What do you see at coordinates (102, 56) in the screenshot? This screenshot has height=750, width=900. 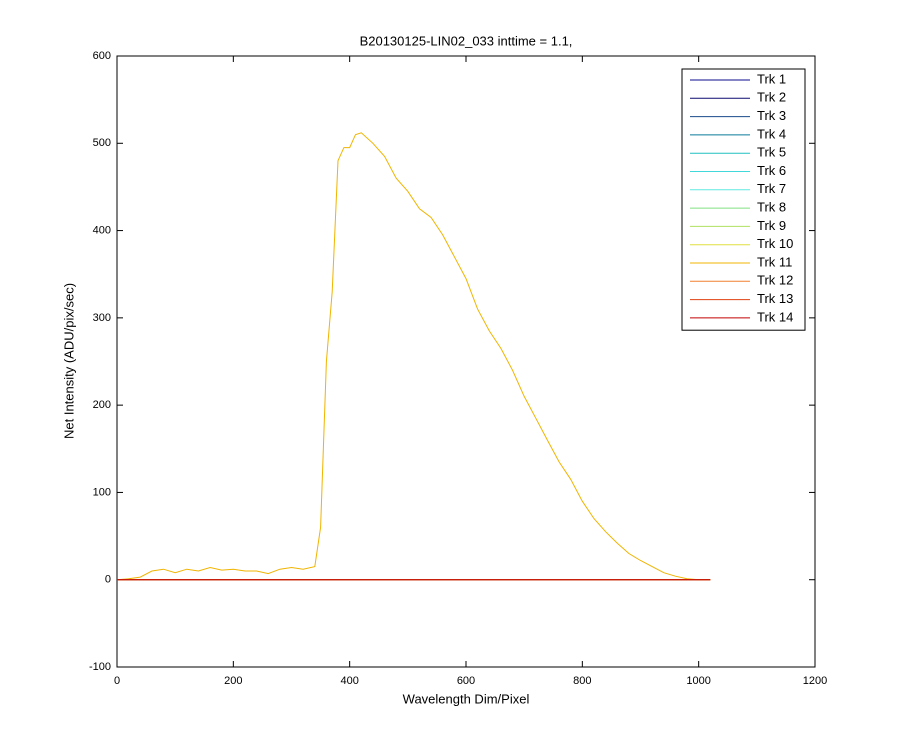 I see `y-tick-label: 600` at bounding box center [102, 56].